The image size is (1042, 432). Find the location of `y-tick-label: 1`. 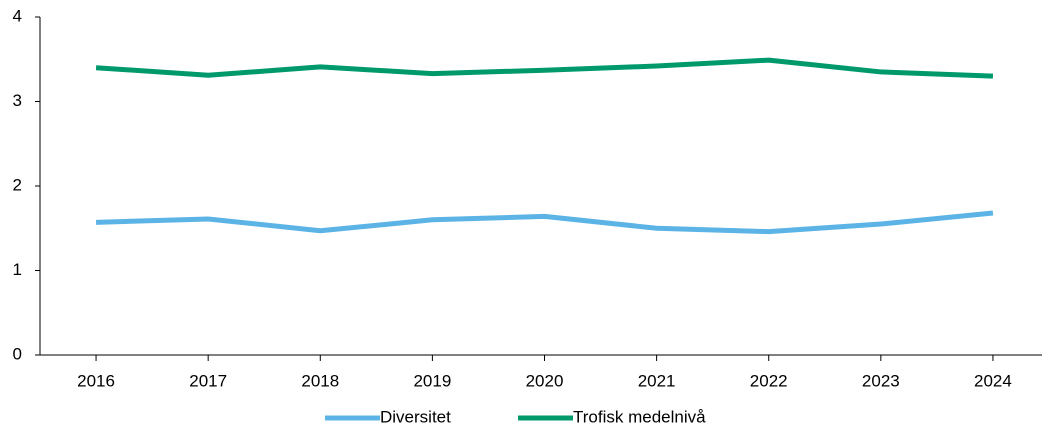

y-tick-label: 1 is located at coordinates (17, 269).